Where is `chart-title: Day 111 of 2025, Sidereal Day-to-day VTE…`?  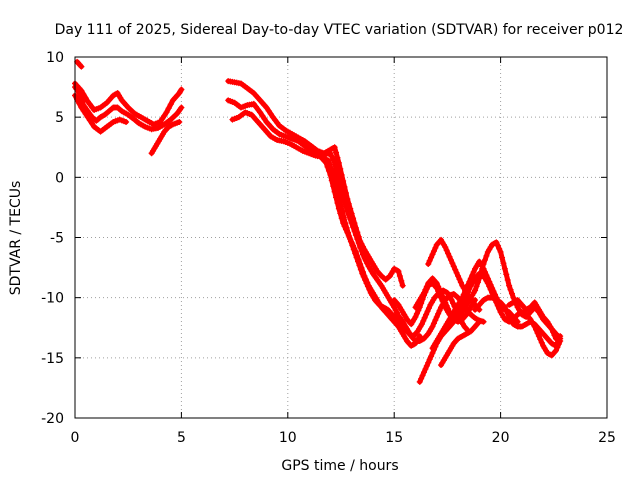
chart-title: Day 111 of 2025, Sidereal Day-to-day VTE… is located at coordinates (339, 30).